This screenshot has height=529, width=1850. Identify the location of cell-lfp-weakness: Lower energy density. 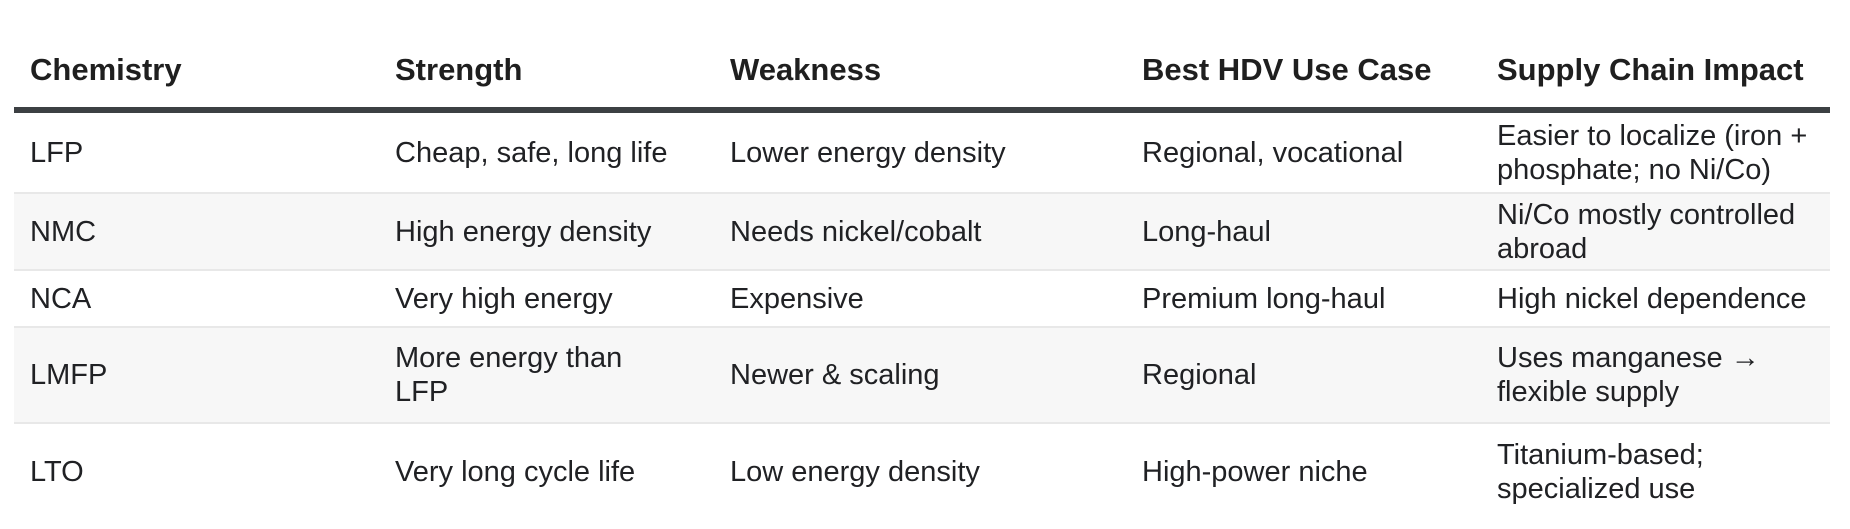
(868, 152).